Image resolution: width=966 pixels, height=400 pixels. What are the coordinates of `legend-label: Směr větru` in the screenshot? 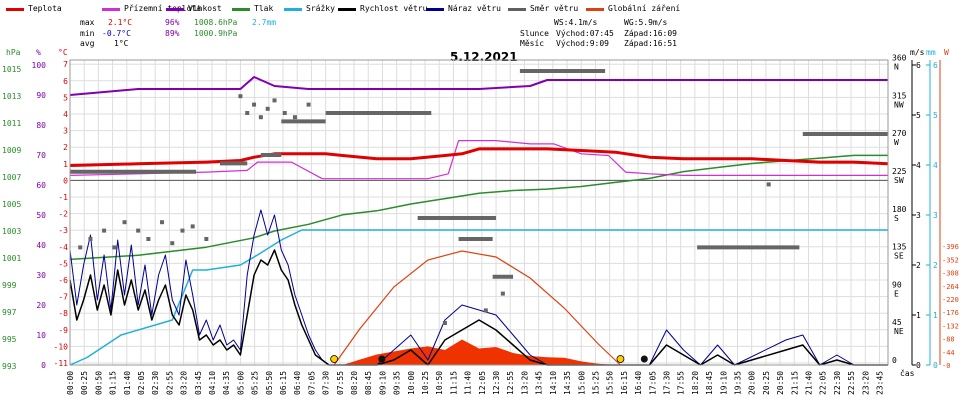 It's located at (554, 8).